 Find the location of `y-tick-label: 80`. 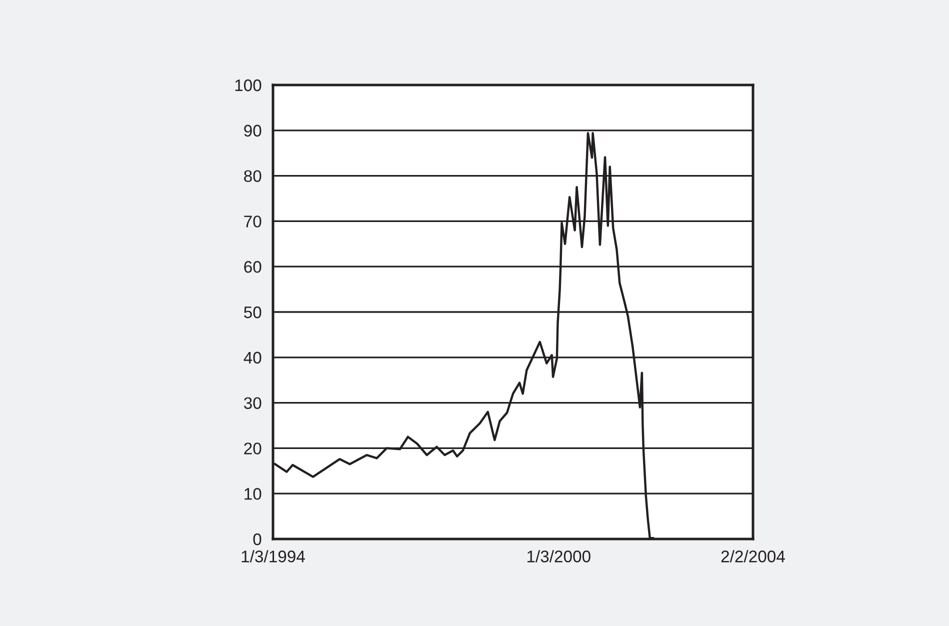

y-tick-label: 80 is located at coordinates (253, 176).